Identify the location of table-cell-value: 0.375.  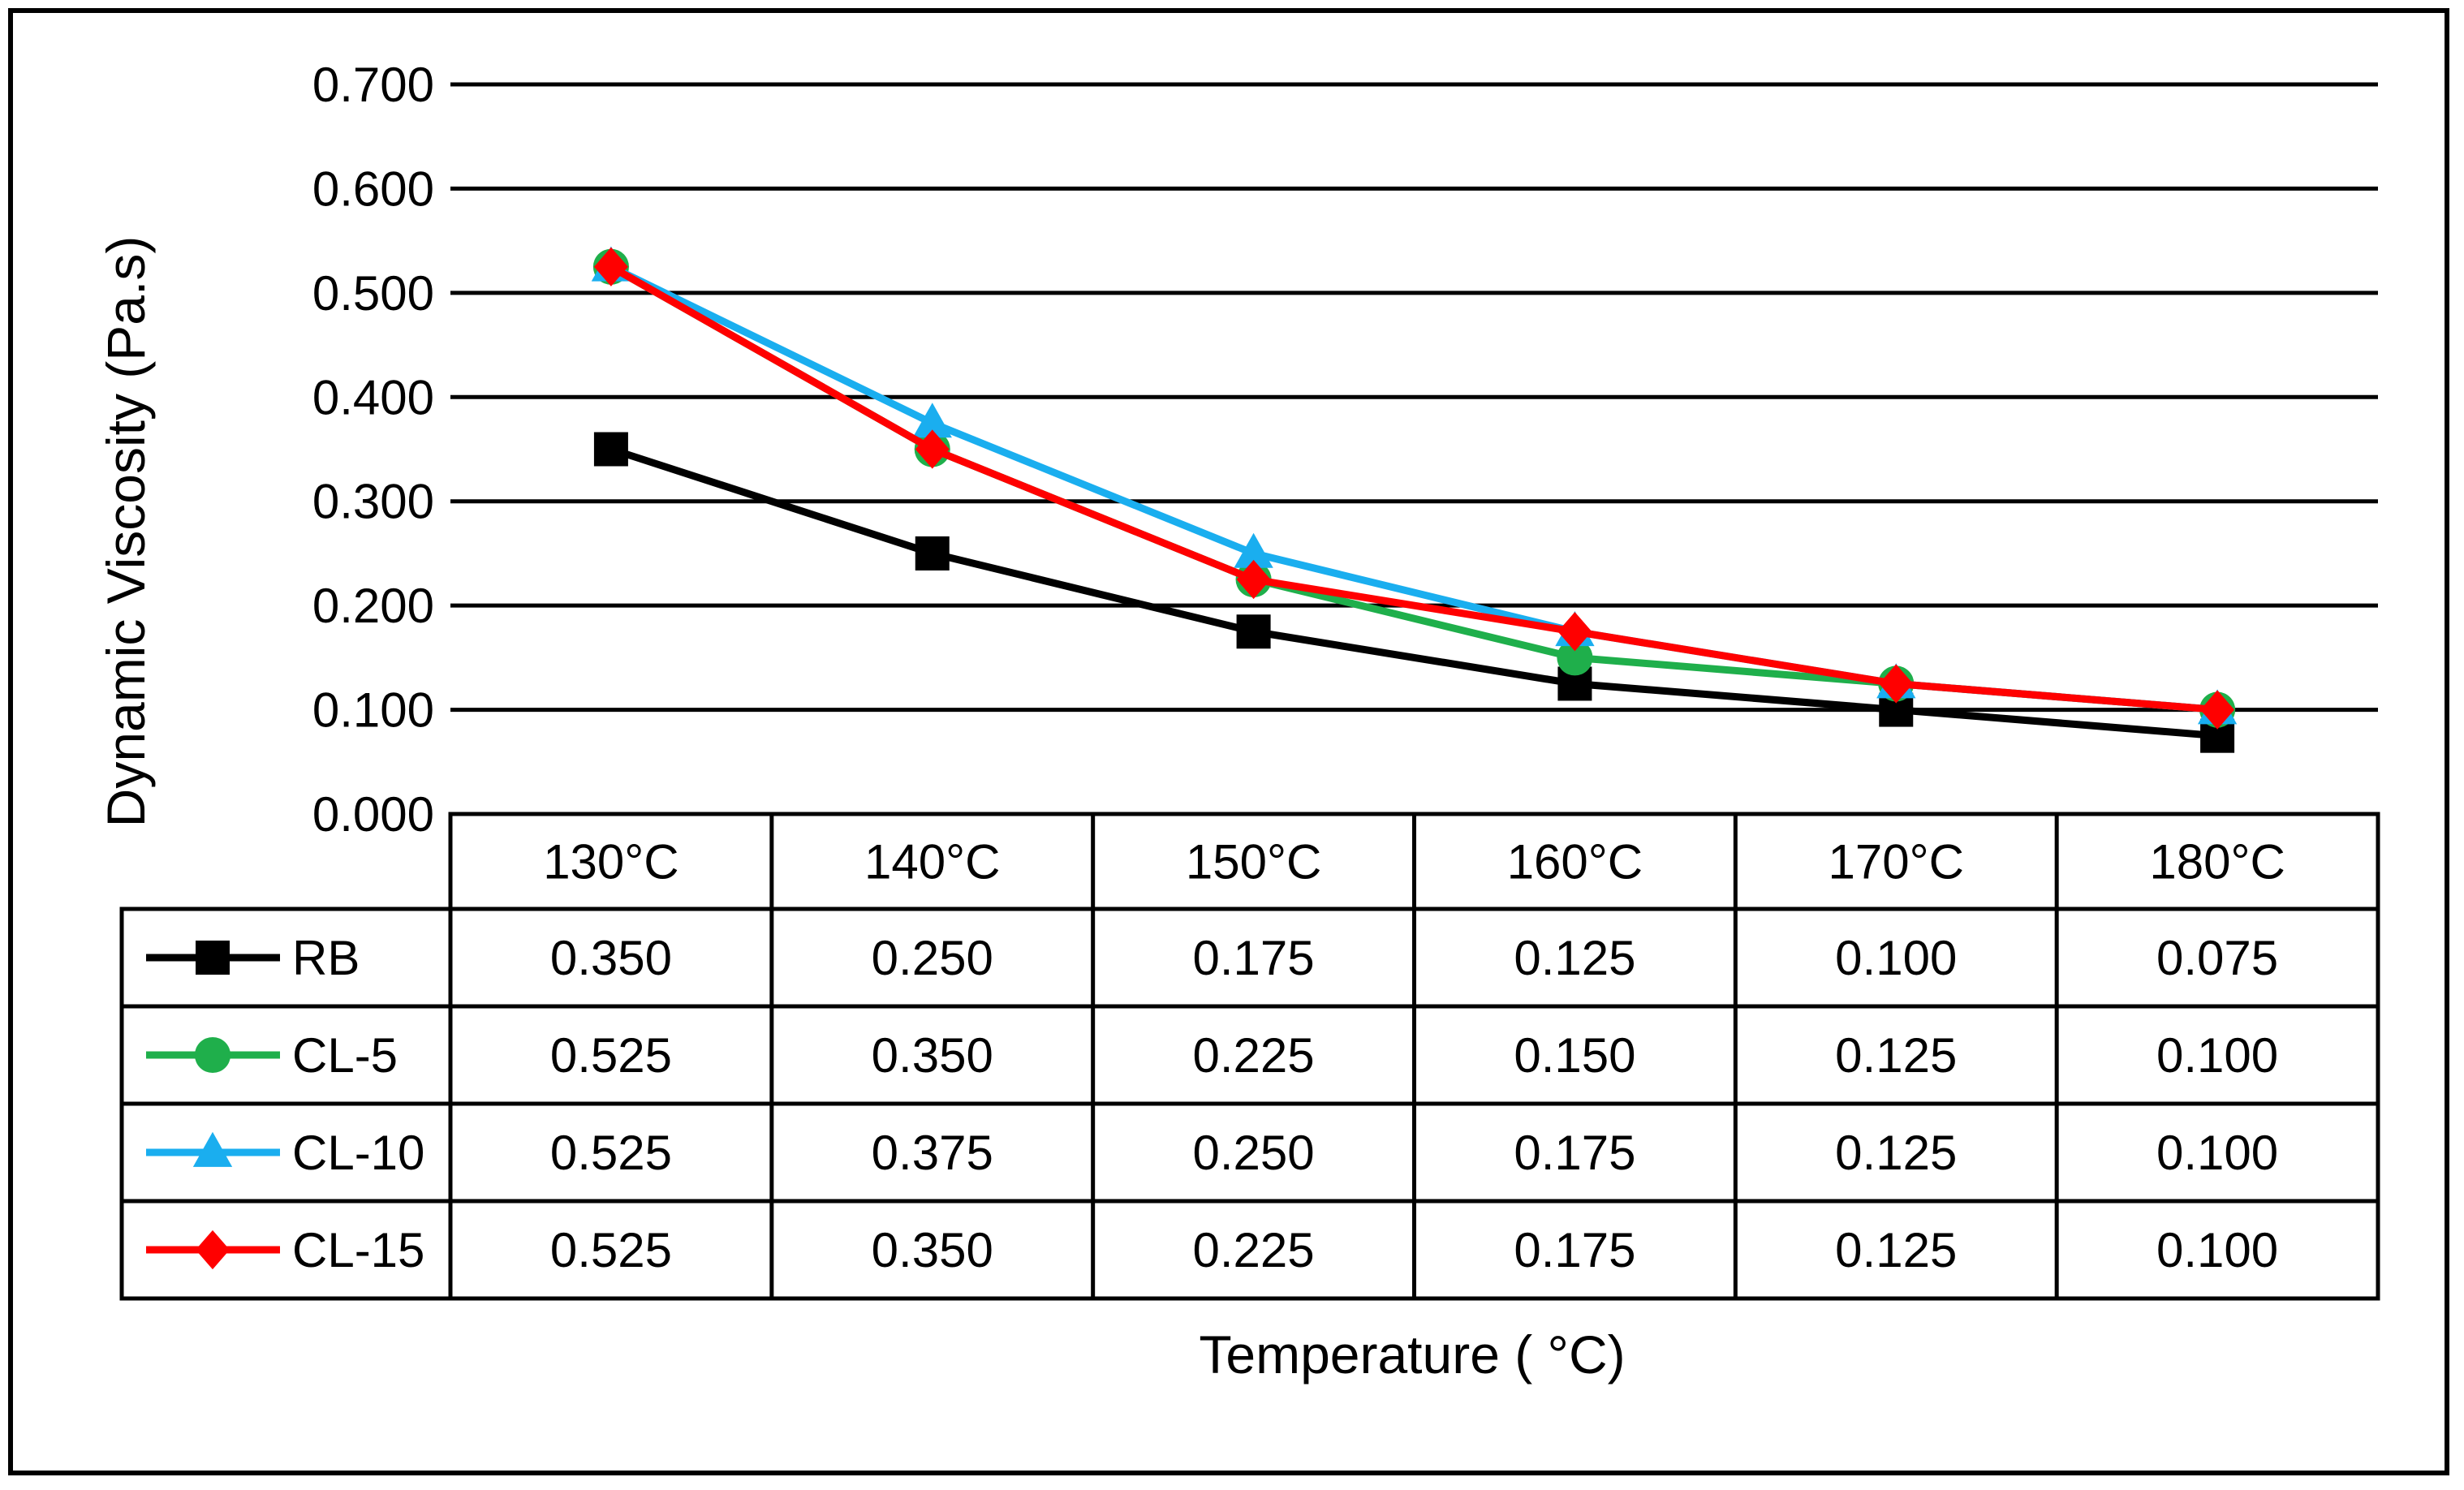
(933, 1153).